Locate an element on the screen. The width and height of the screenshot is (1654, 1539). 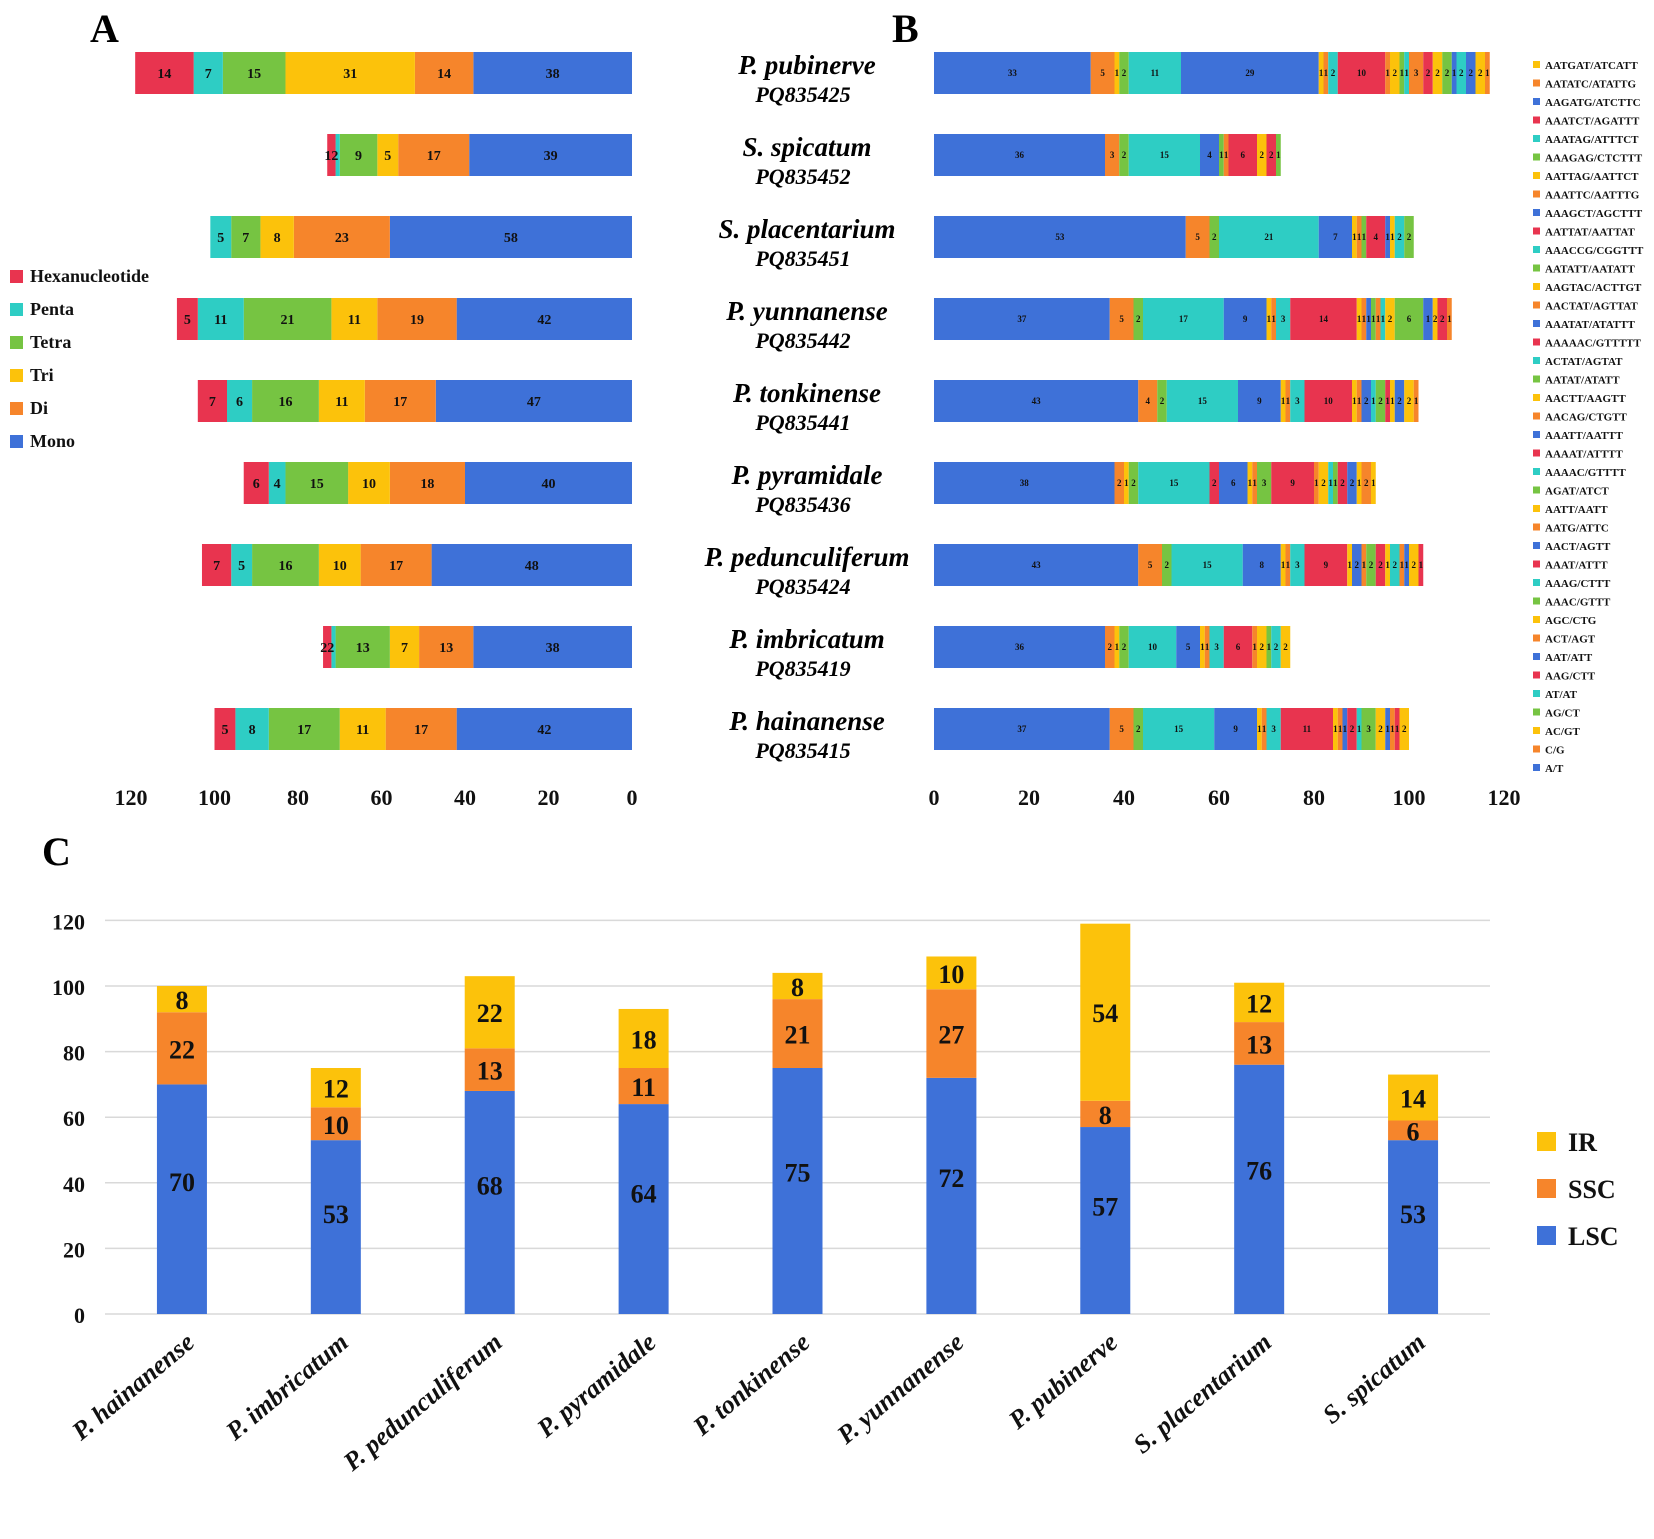
bar-a-p-yunnanense-mono is located at coordinates (544, 319).